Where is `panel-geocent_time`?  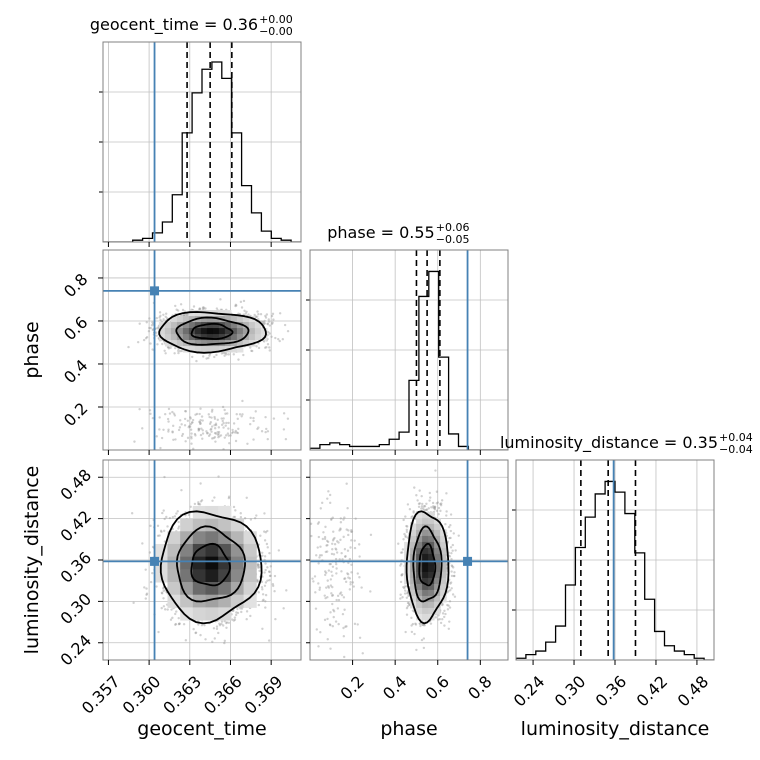 panel-geocent_time is located at coordinates (200, 144).